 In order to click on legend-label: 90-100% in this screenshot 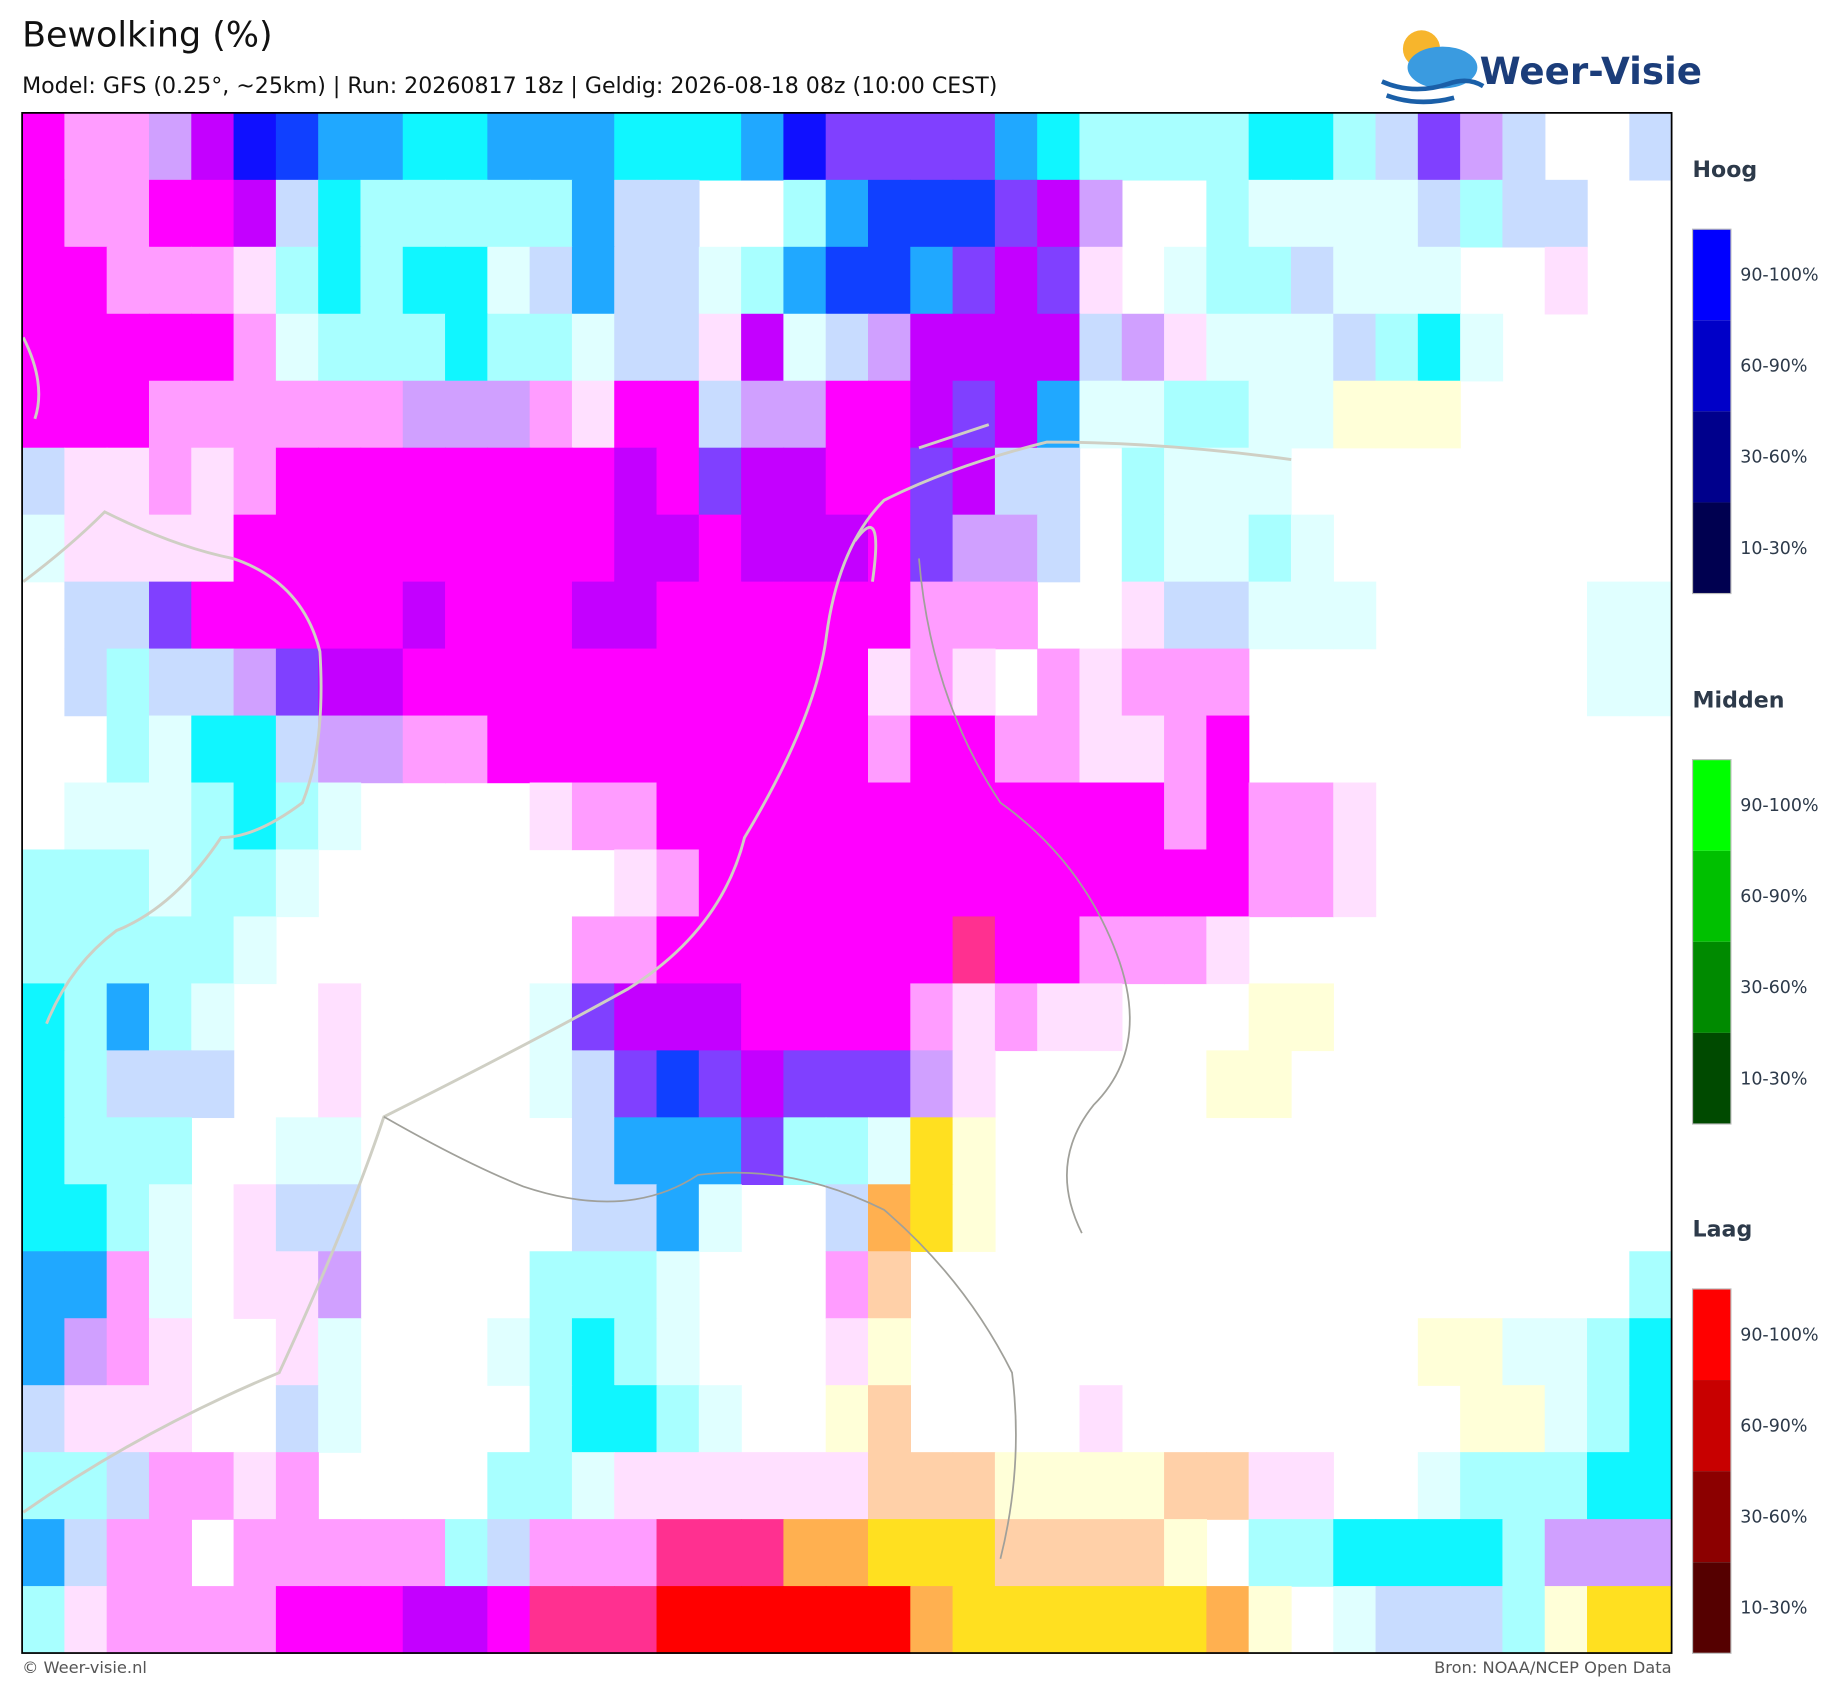, I will do `click(1779, 806)`.